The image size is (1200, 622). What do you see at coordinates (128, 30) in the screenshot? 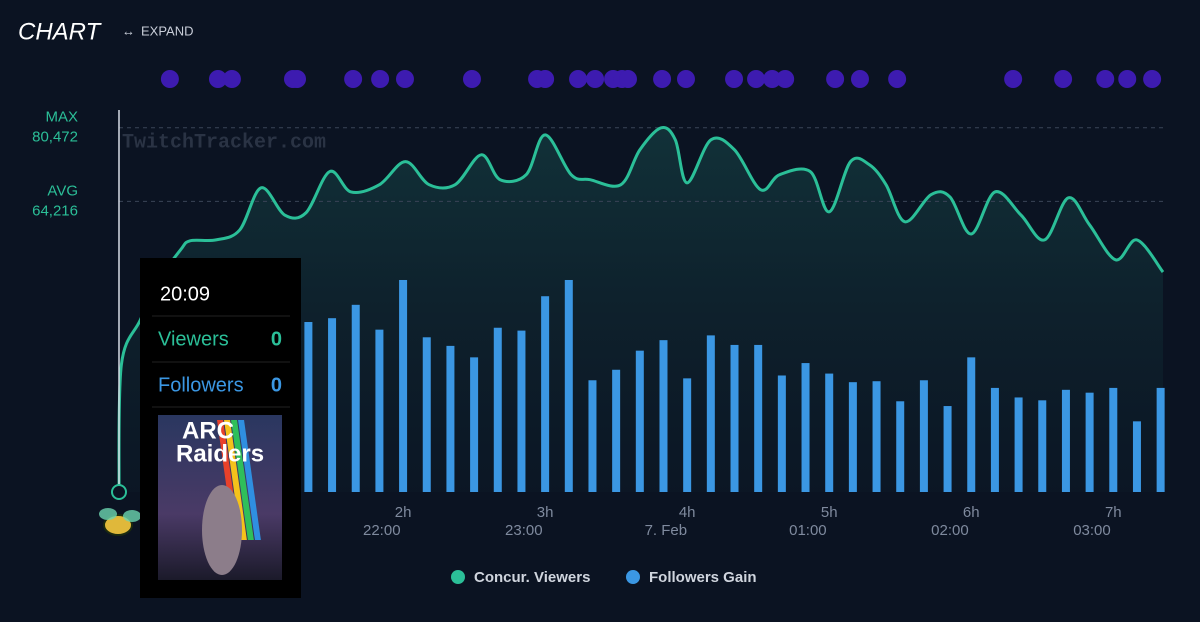
I see `expand-icon: ↔` at bounding box center [128, 30].